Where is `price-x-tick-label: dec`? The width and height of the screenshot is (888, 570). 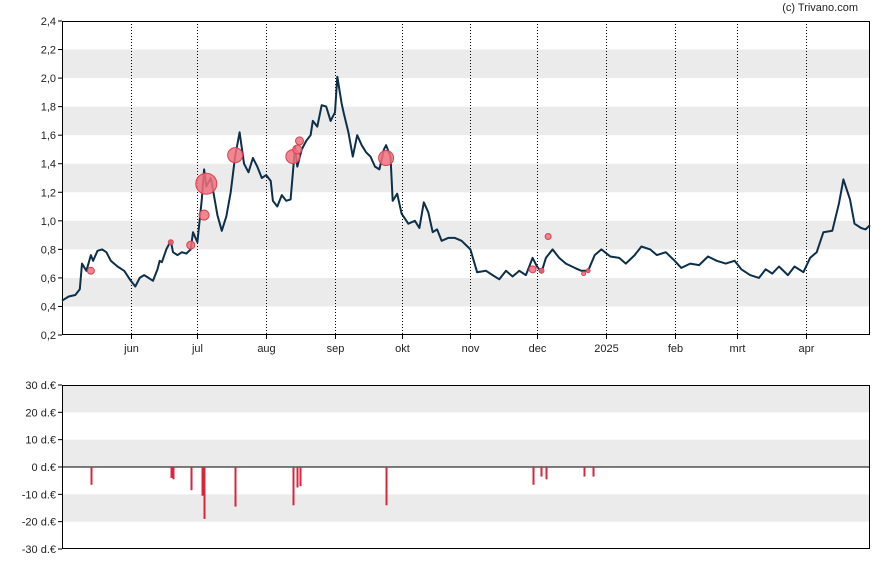 price-x-tick-label: dec is located at coordinates (538, 349).